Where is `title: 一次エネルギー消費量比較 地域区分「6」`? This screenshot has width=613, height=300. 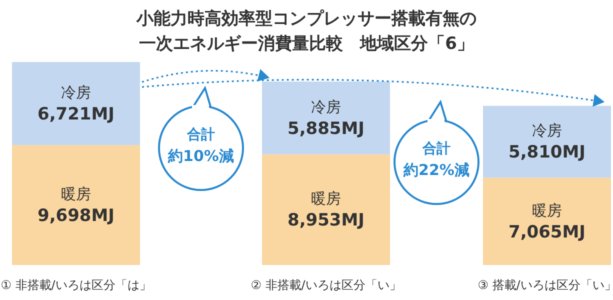 title: 一次エネルギー消費量比較 地域区分「6」 is located at coordinates (306, 44).